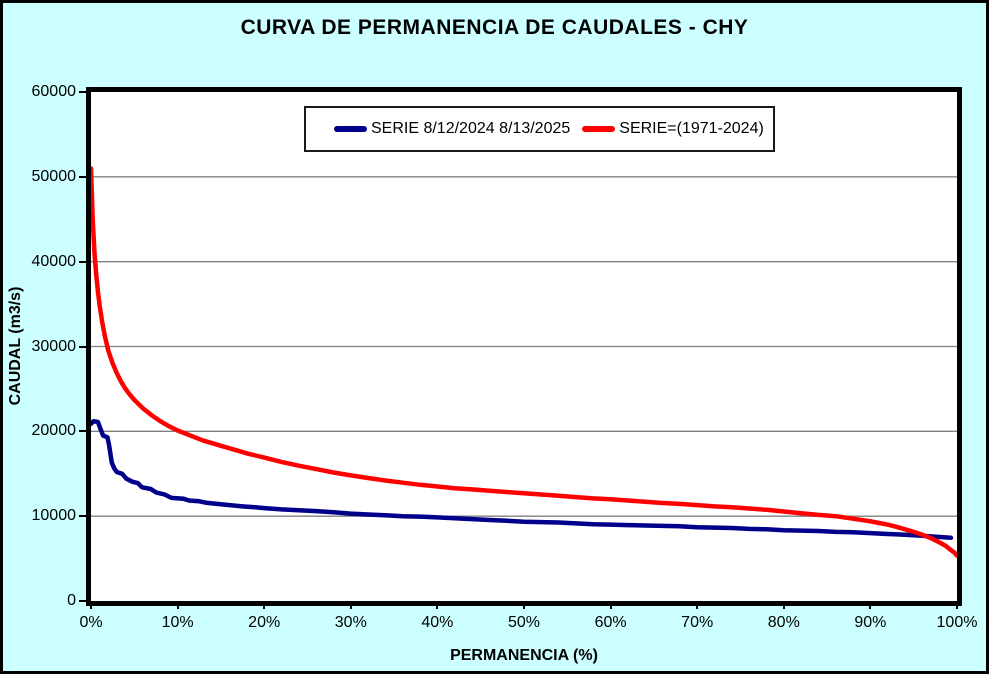 This screenshot has width=989, height=674. I want to click on y-axis-title: CAUDAL (m3/s), so click(15, 346).